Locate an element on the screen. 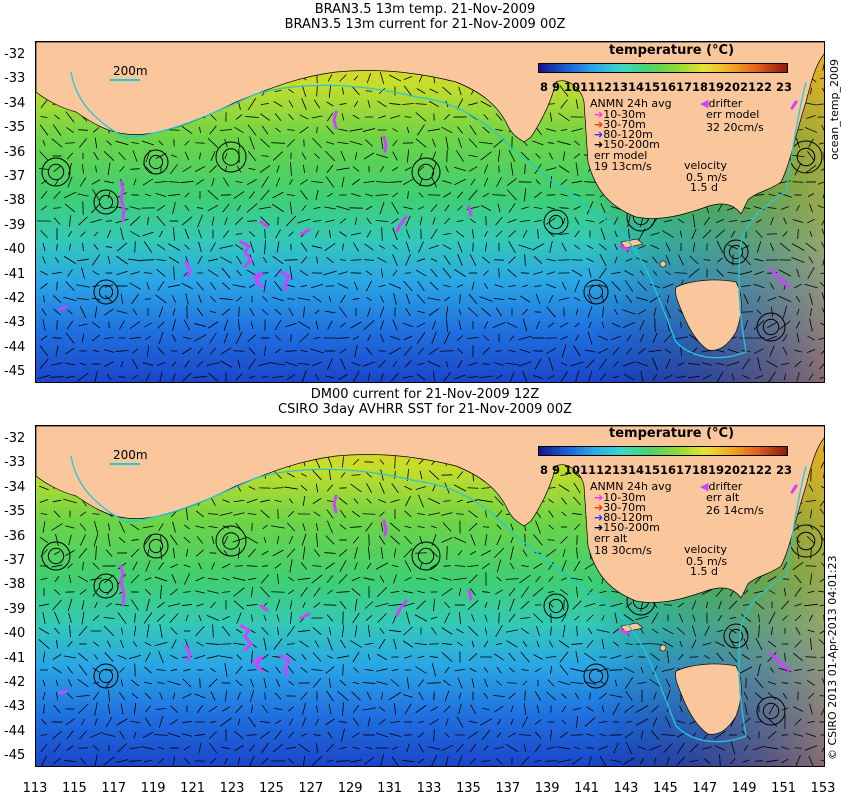 Image resolution: width=850 pixels, height=800 pixels. panel1-depth-line is located at coordinates (125, 80).